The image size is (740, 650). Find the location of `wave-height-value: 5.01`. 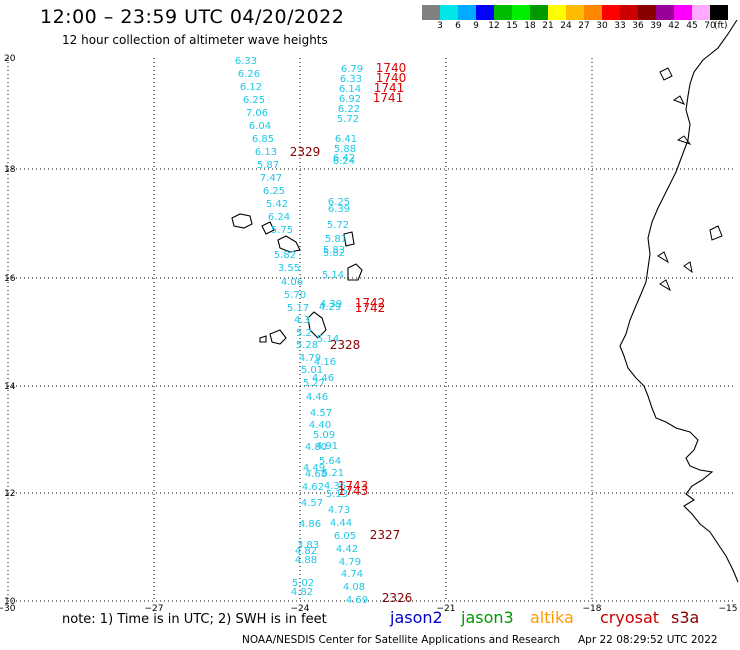

wave-height-value: 5.01 is located at coordinates (312, 370).